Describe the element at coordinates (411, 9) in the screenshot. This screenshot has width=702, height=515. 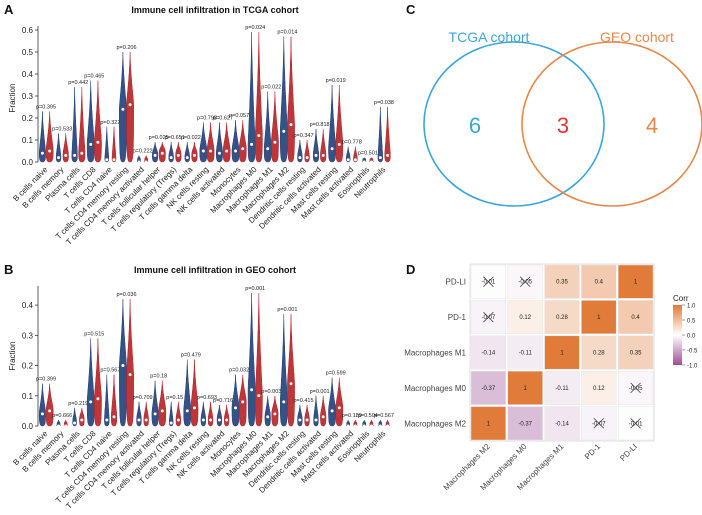
I see `panel-label-c: C` at that location.